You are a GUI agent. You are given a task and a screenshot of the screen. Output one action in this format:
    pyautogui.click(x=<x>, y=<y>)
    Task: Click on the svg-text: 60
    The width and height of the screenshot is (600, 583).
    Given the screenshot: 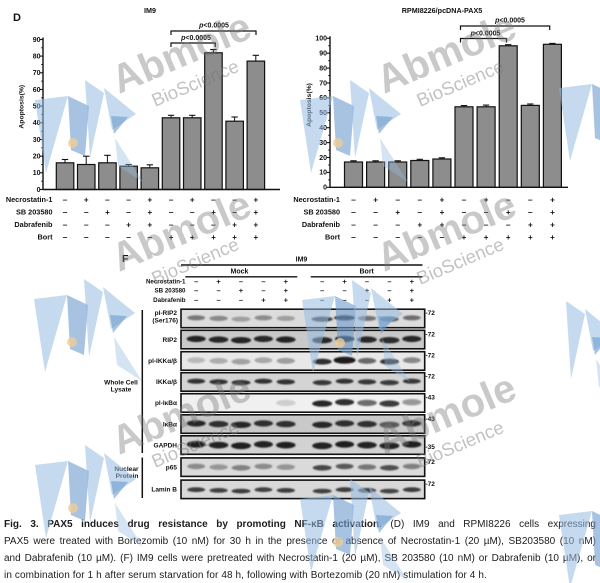 What is the action you would take?
    pyautogui.click(x=37, y=90)
    